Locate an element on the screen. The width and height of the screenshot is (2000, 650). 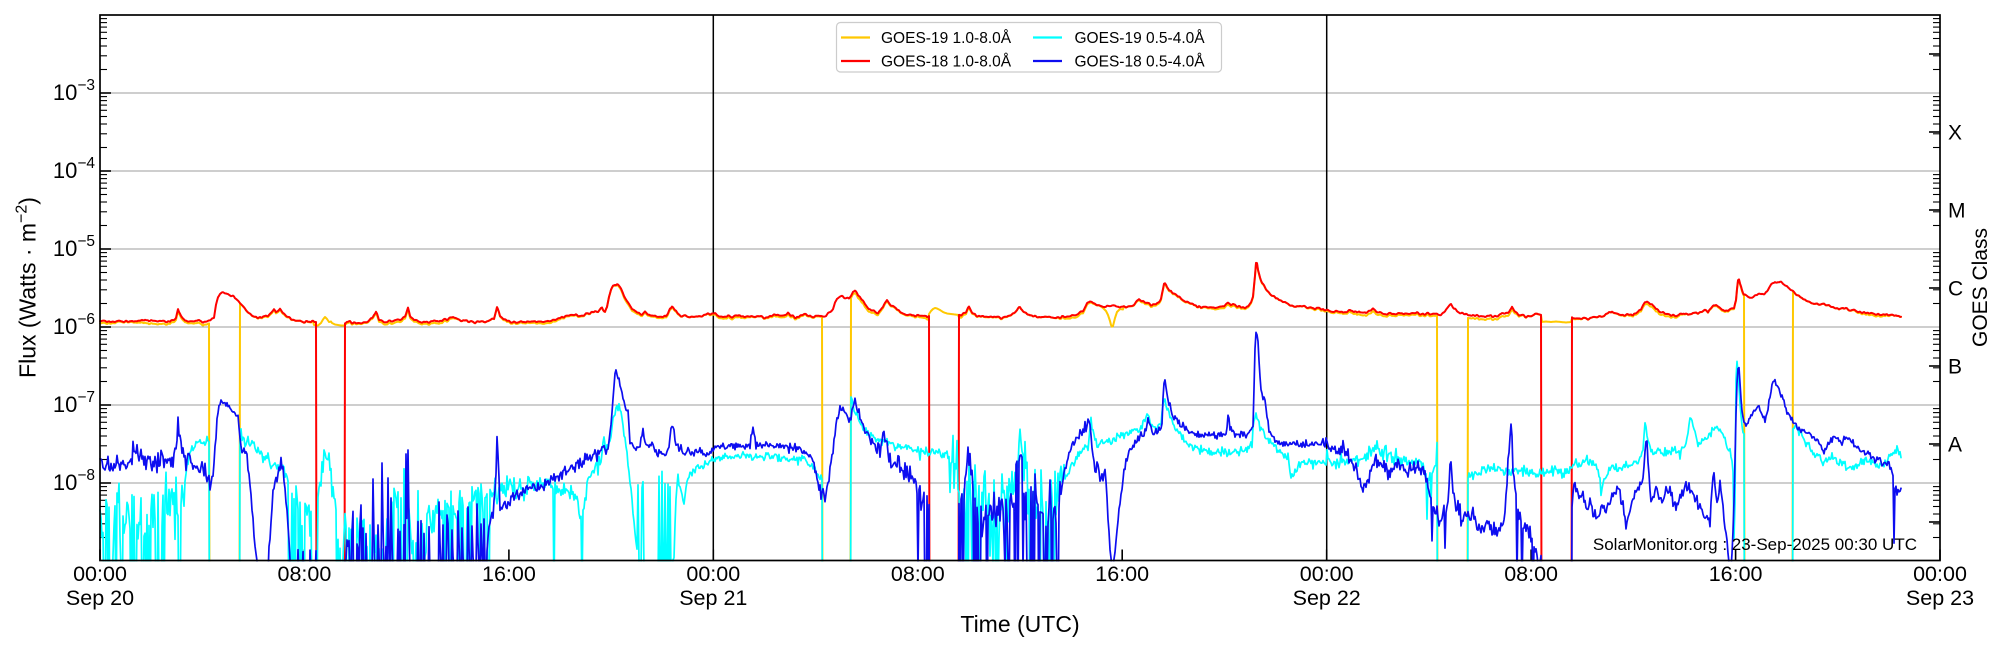
svg-text: Sep 23 is located at coordinates (1940, 598).